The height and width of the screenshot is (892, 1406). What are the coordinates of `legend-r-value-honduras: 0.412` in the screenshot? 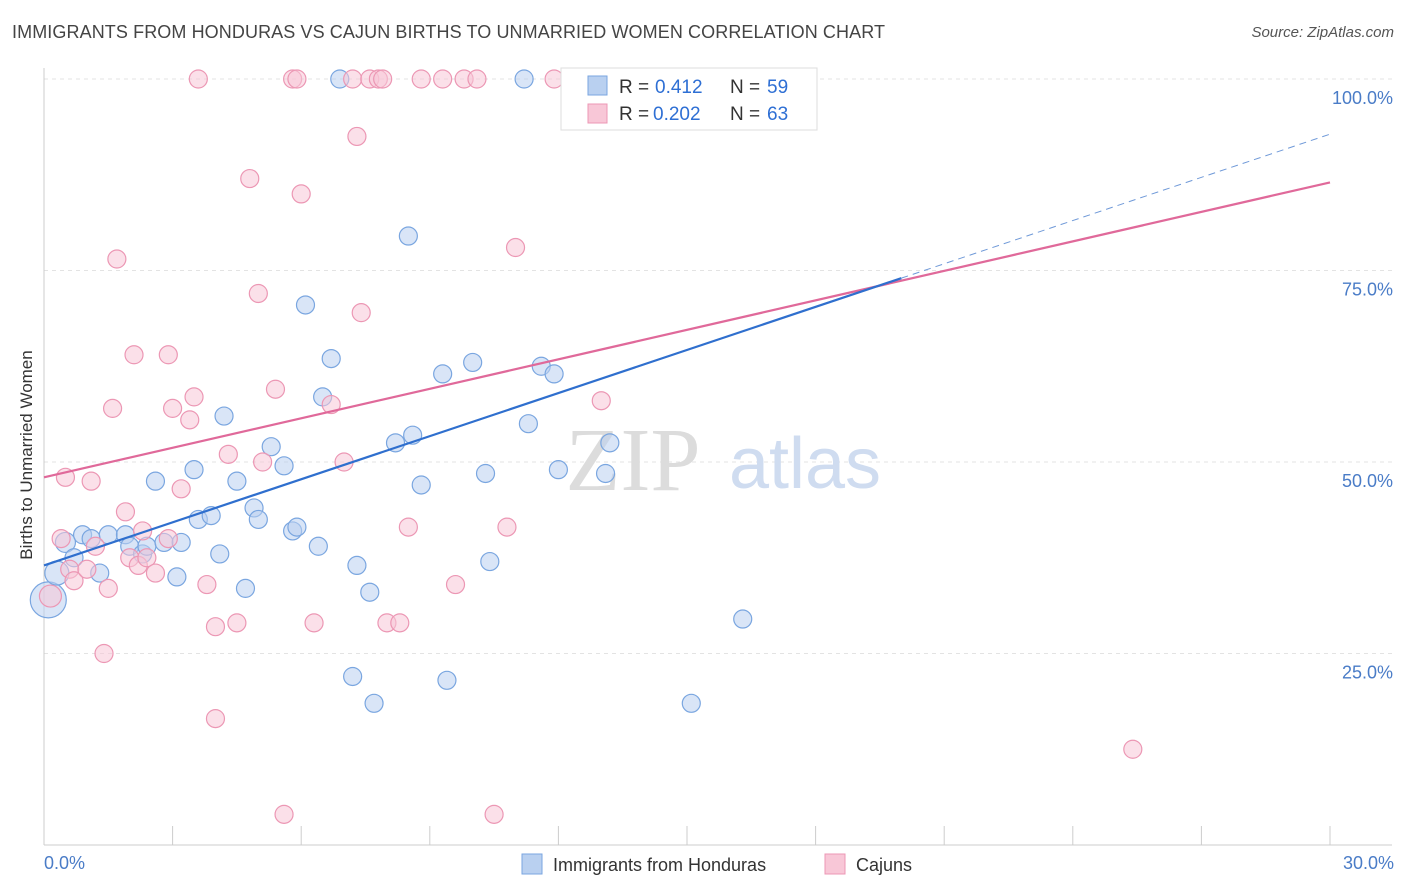 It's located at (679, 87).